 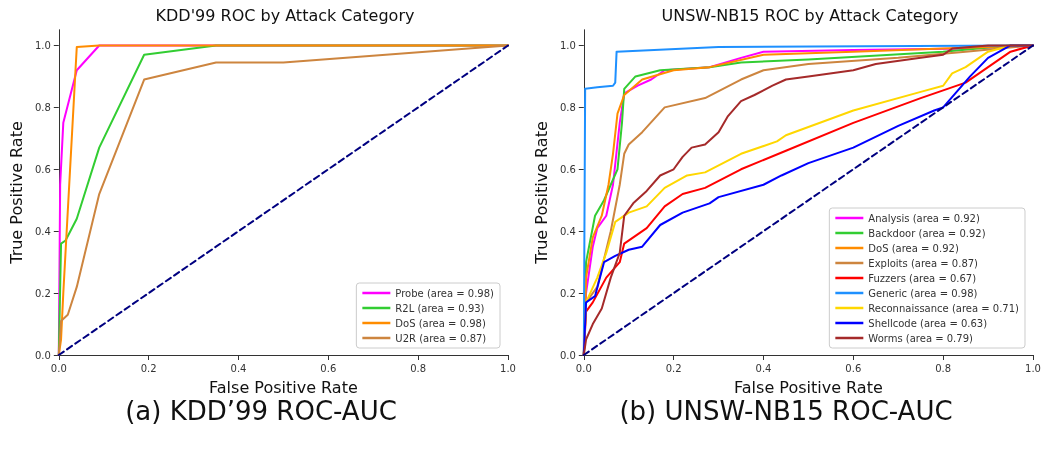 What do you see at coordinates (261, 411) in the screenshot?
I see `text: (a) KDD’99 ROC-AUC` at bounding box center [261, 411].